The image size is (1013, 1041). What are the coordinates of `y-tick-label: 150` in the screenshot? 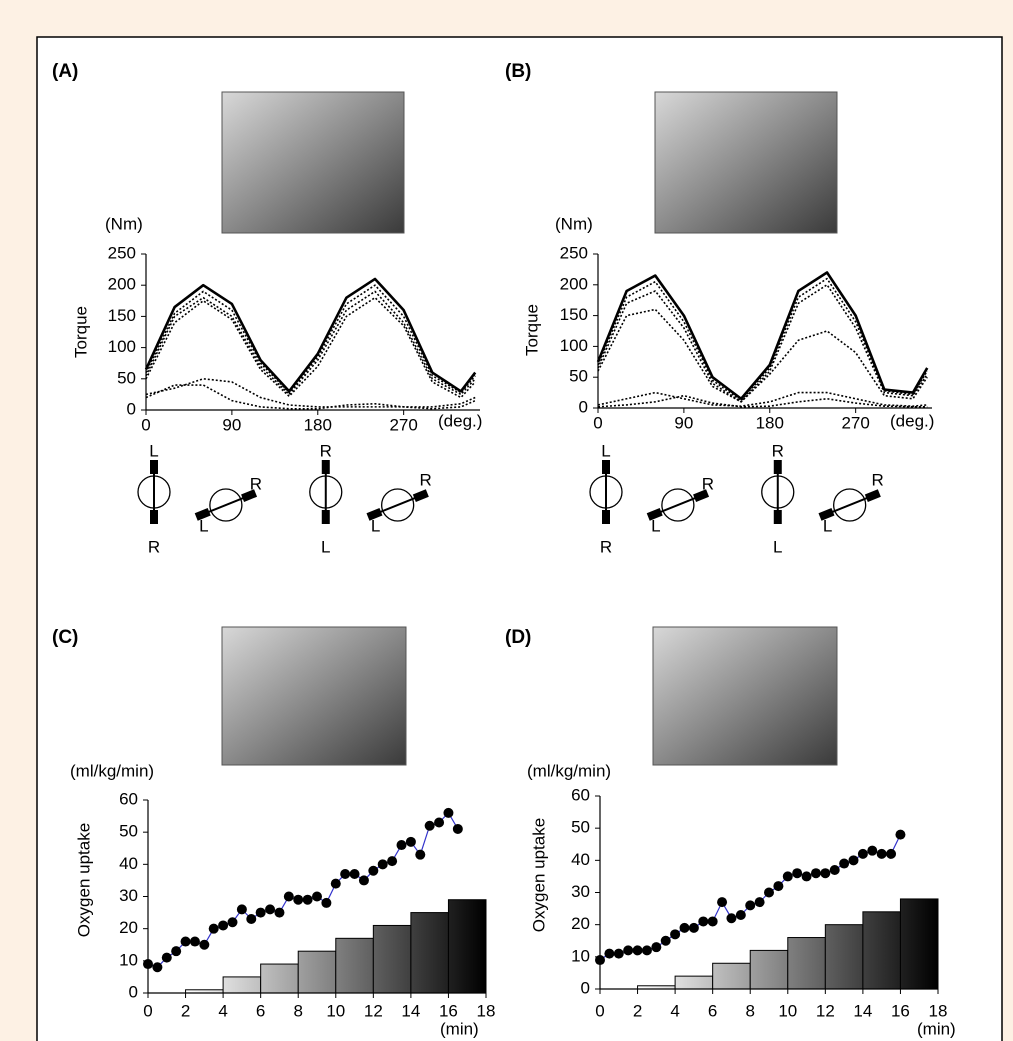 It's located at (574, 314).